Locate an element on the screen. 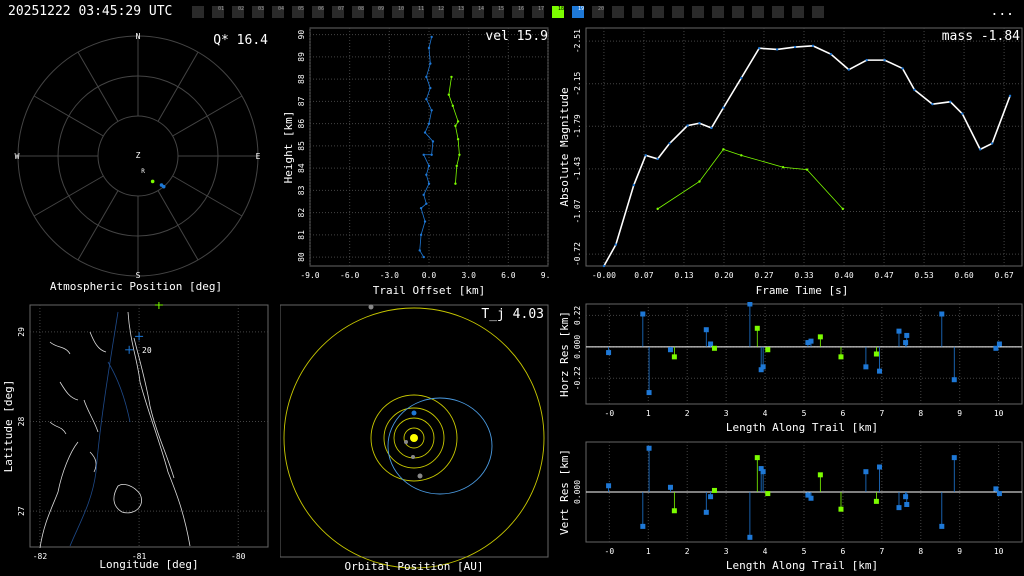 This screenshot has height=576, width=1024. frame-toggle: 18 is located at coordinates (558, 12).